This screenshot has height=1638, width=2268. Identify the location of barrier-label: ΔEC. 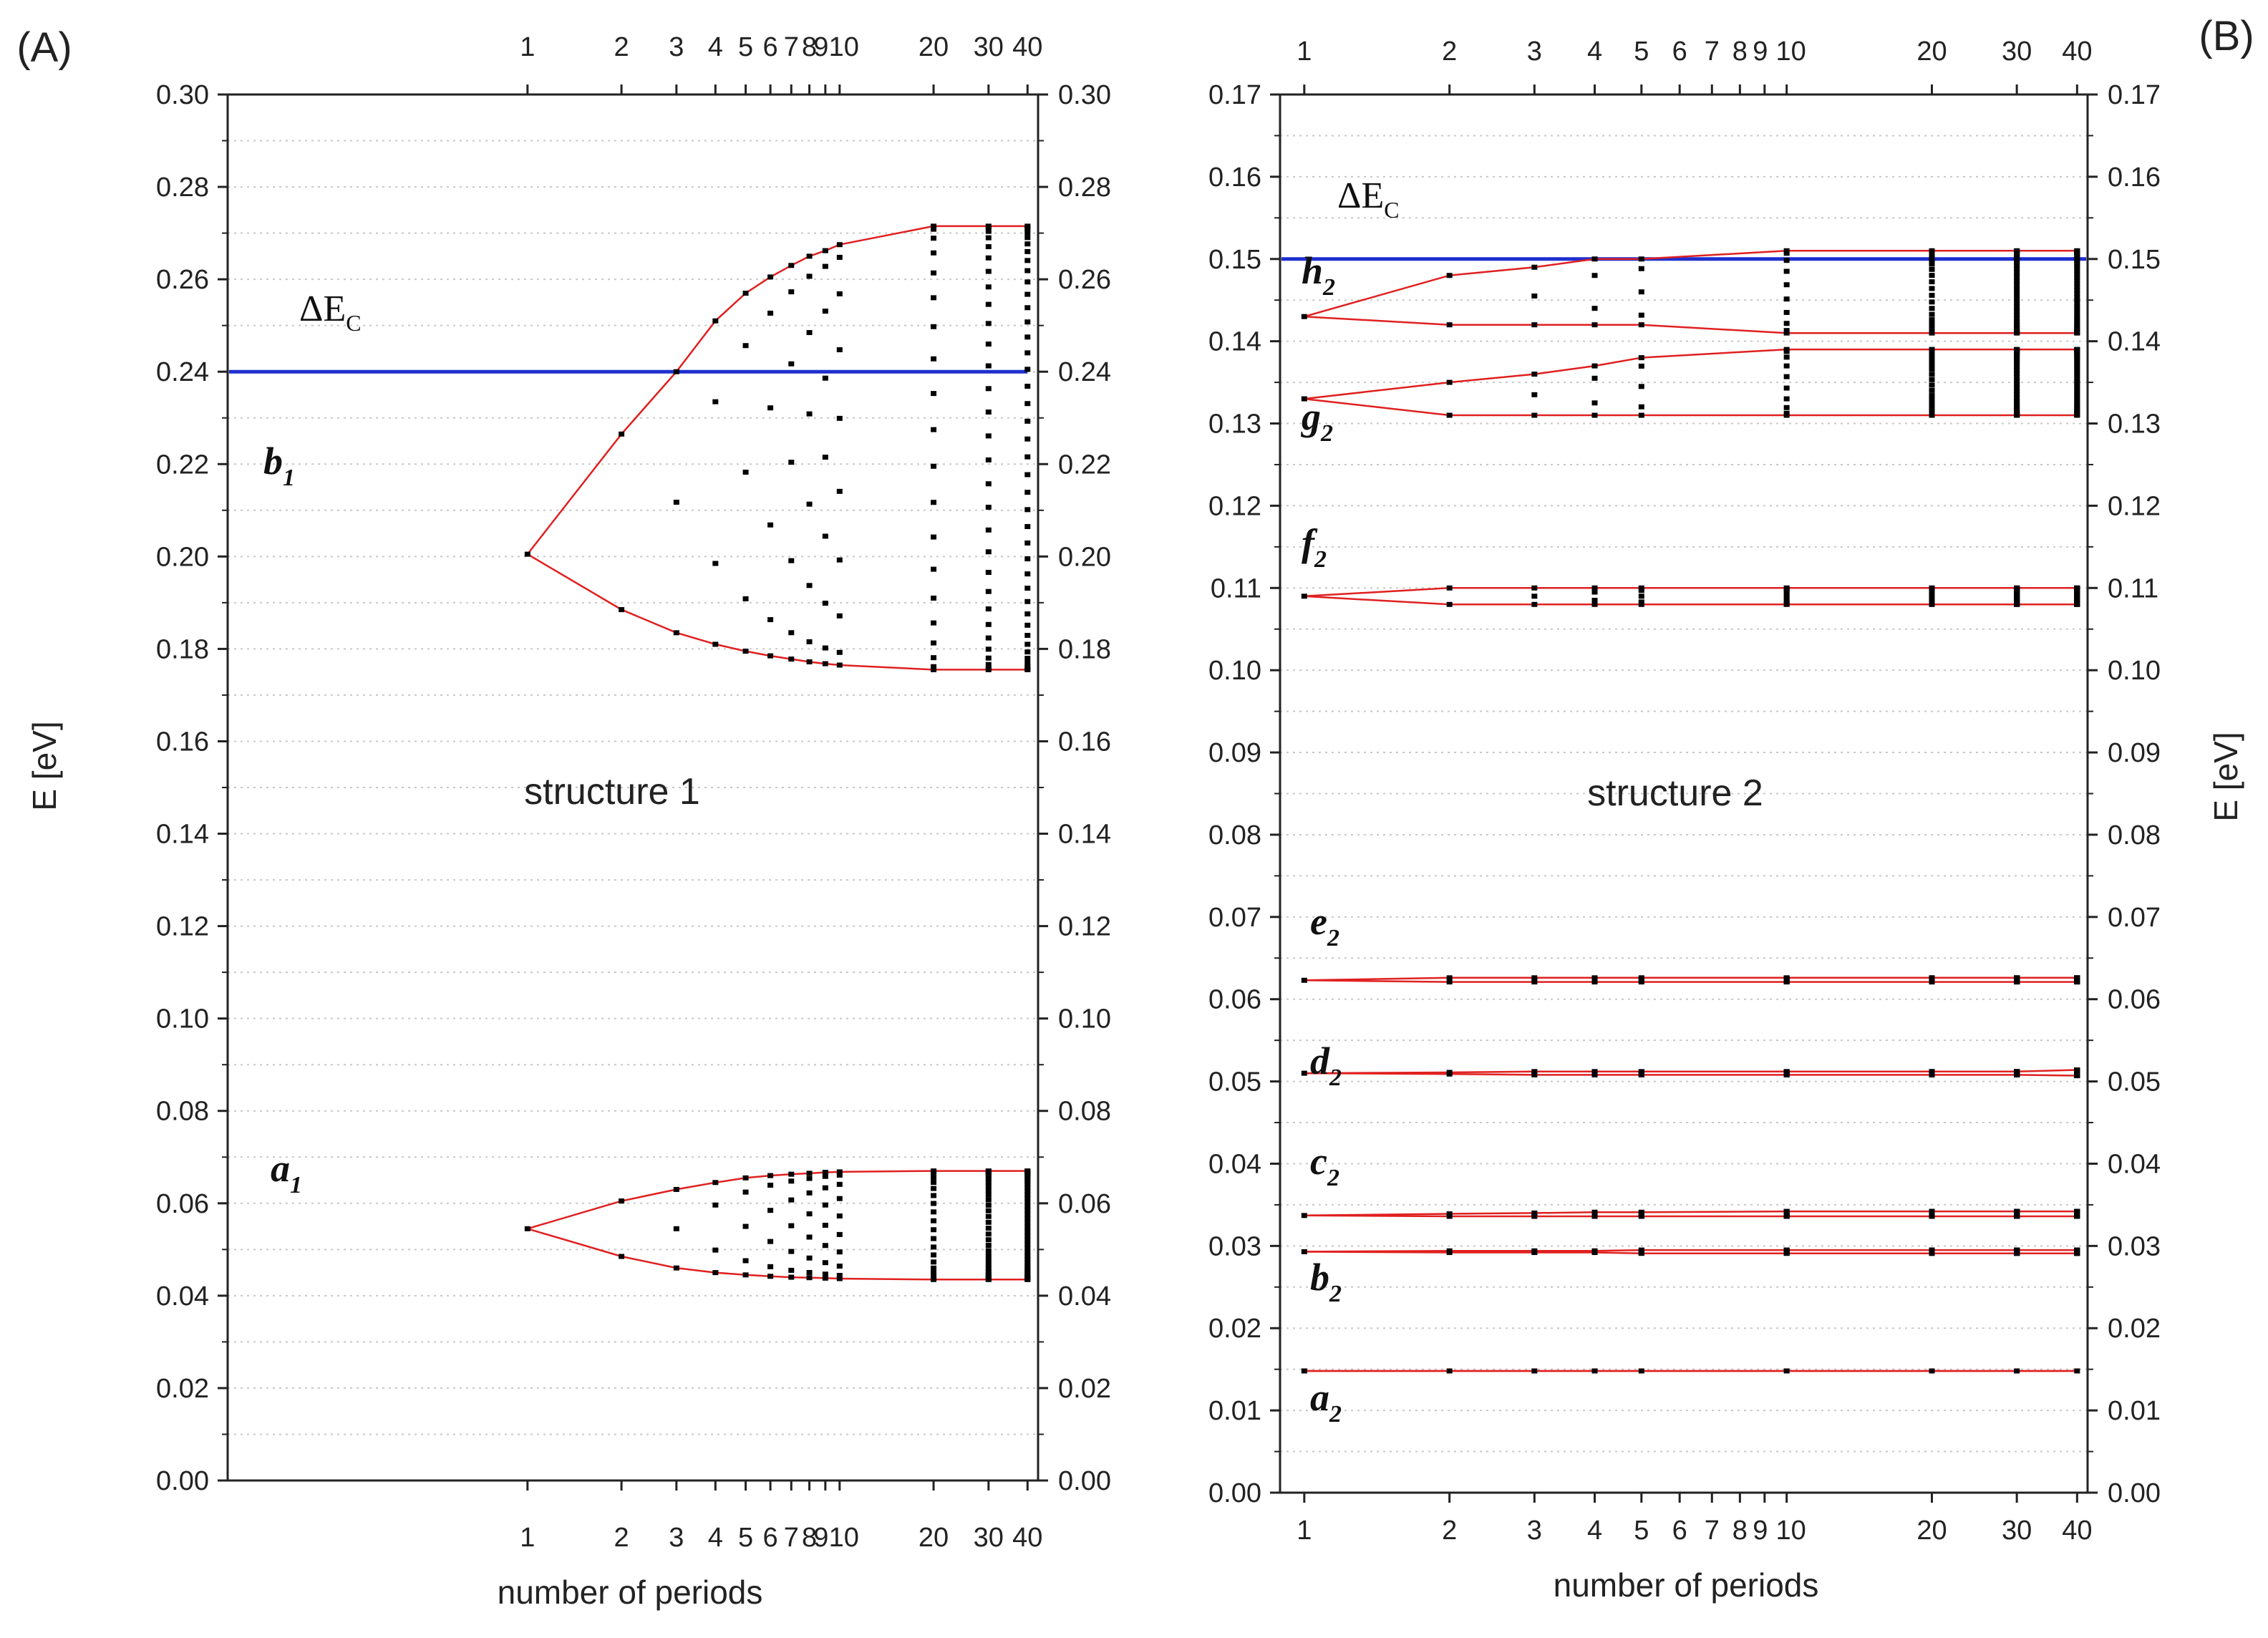
(1368, 199).